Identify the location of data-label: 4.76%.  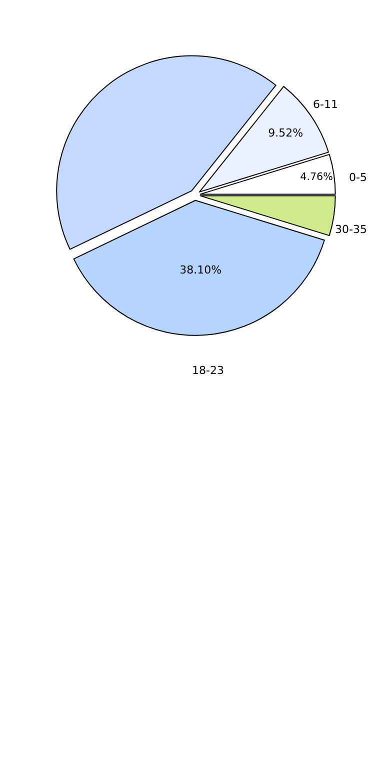
(317, 176).